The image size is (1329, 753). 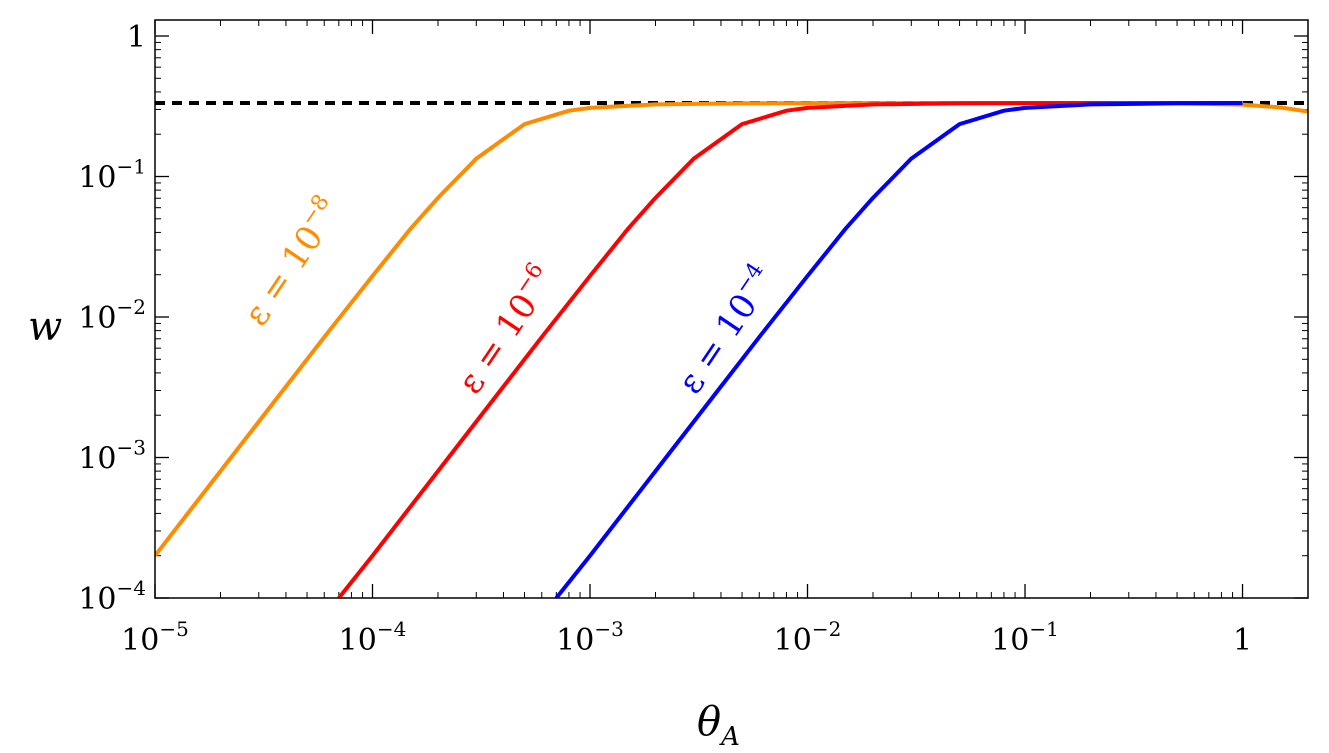 What do you see at coordinates (686, 637) in the screenshot?
I see `x-tick-labels: 10⁻⁵ 10⁻⁴ 10⁻³ 10⁻² 10⁻¹ 1` at bounding box center [686, 637].